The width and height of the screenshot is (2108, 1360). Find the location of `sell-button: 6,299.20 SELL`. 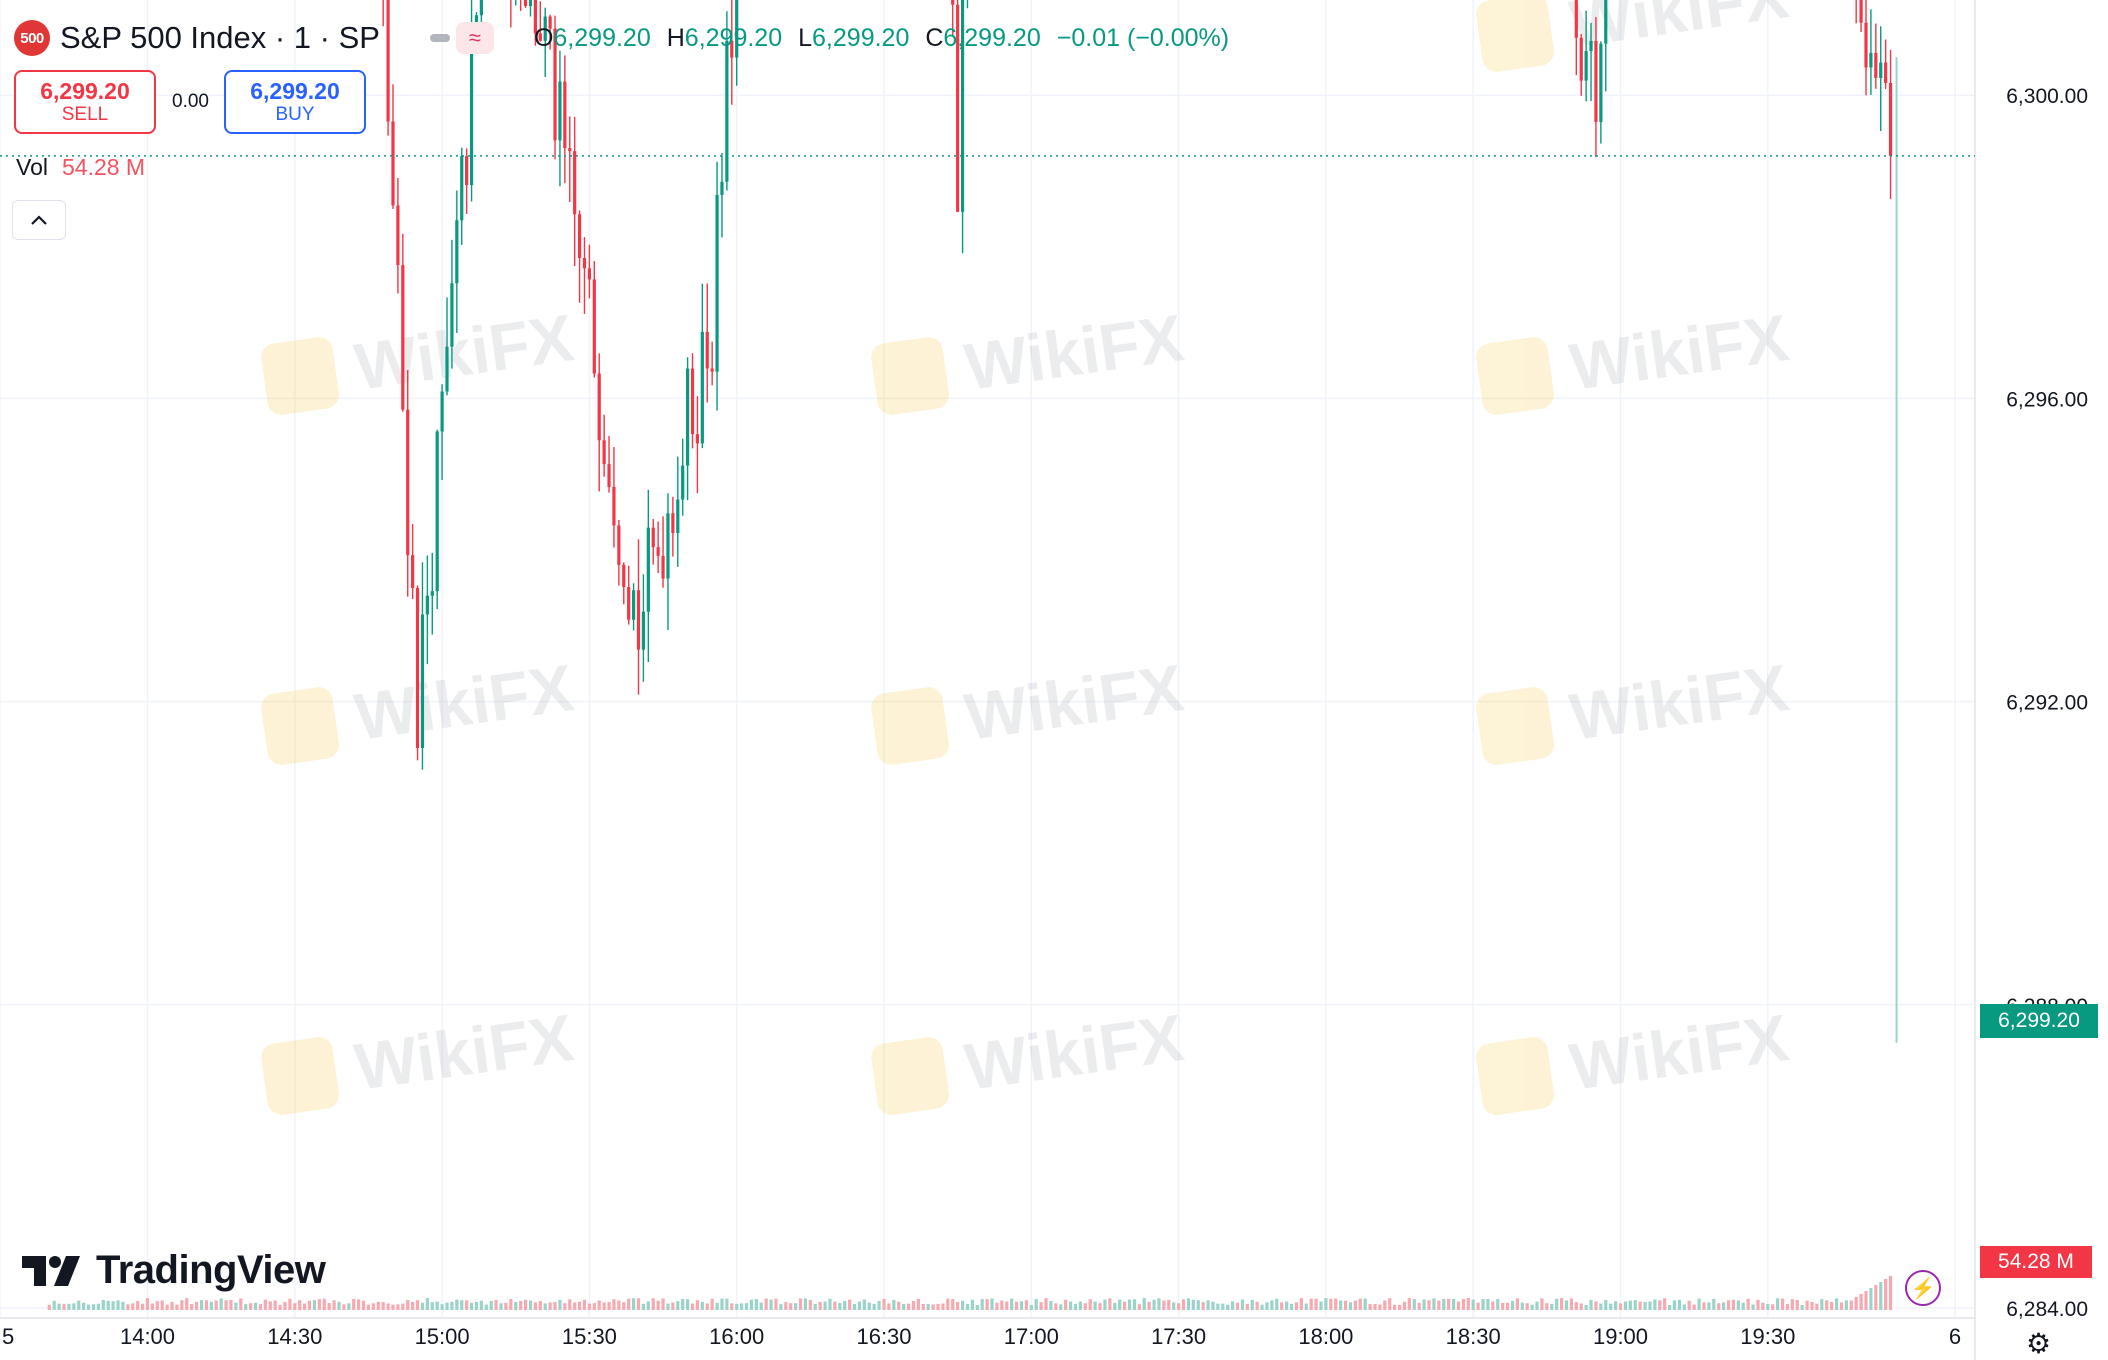

sell-button: 6,299.20 SELL is located at coordinates (85, 102).